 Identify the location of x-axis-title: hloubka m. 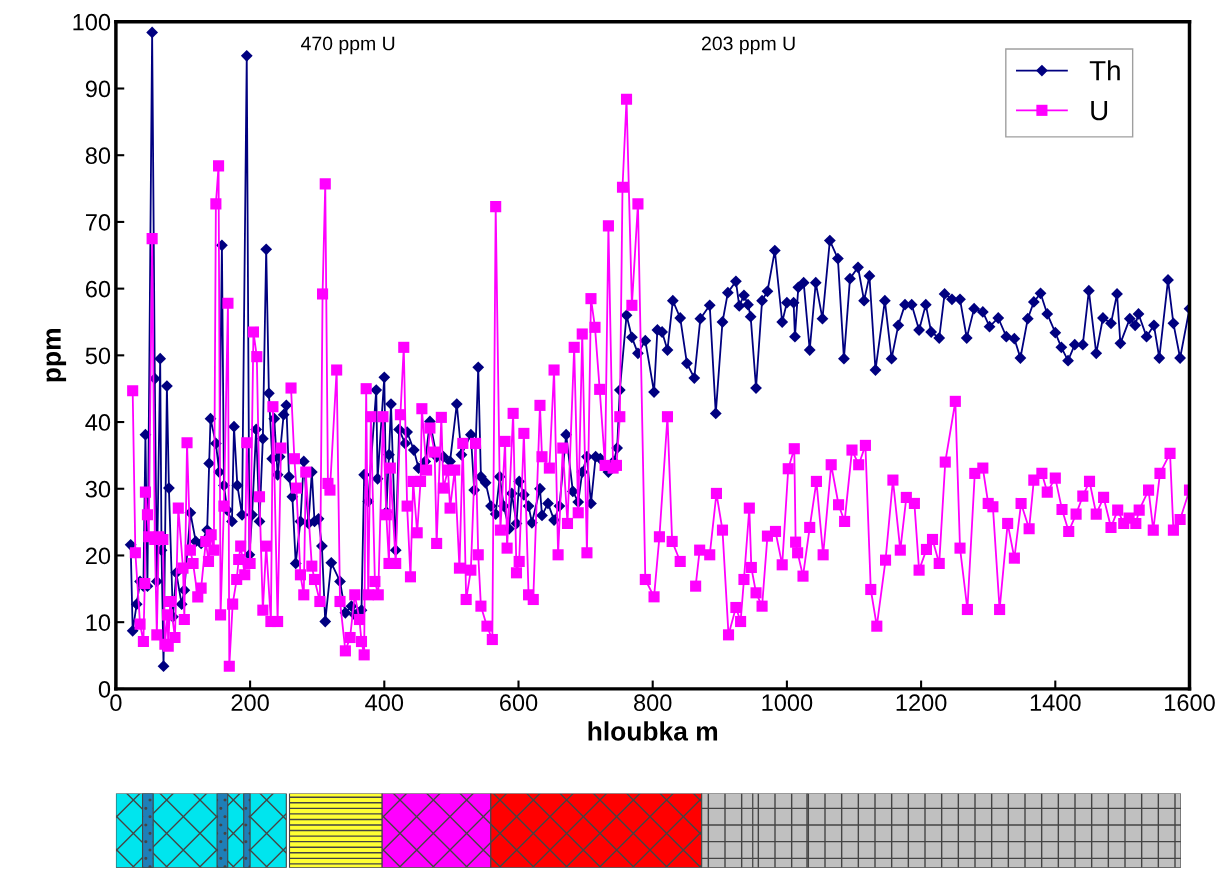
(653, 731).